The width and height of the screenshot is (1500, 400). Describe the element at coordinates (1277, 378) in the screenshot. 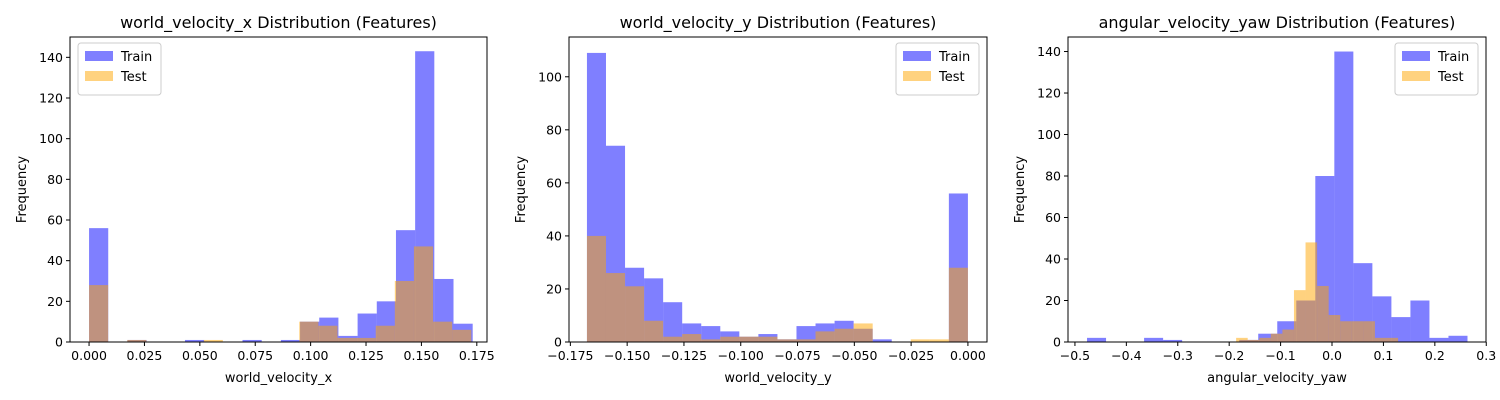

I see `x-axis-label: angular_velocity_yaw` at that location.